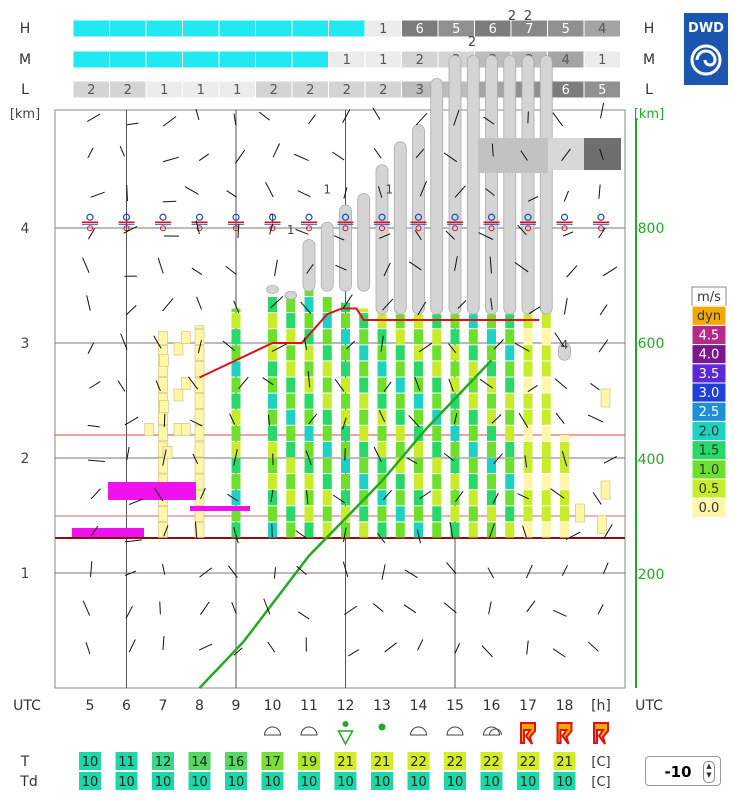 This screenshot has width=734, height=800. What do you see at coordinates (528, 16) in the screenshot?
I see `row-overlay-label: 2` at bounding box center [528, 16].